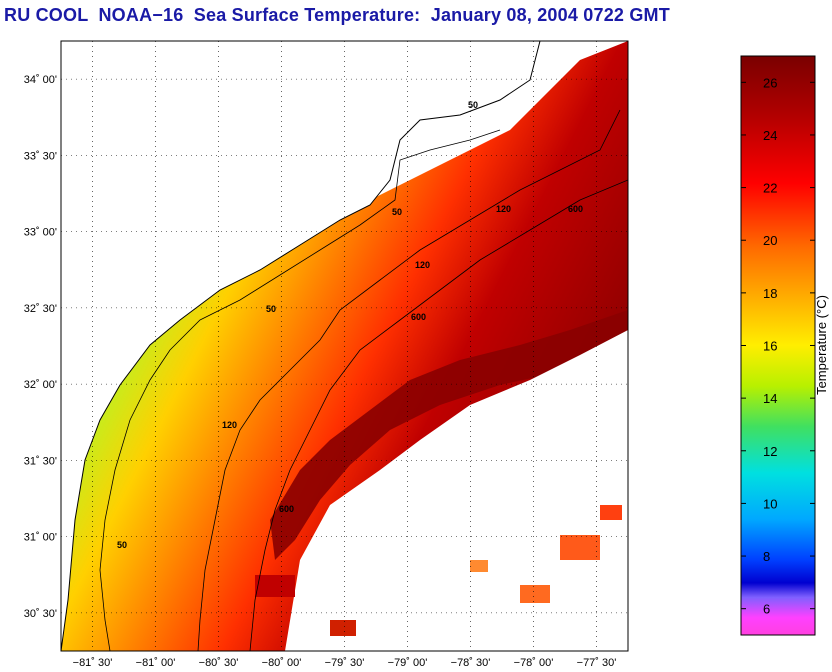 This screenshot has height=672, width=832. What do you see at coordinates (40, 538) in the screenshot?
I see `lat-tick-label: 31˚ 00'` at bounding box center [40, 538].